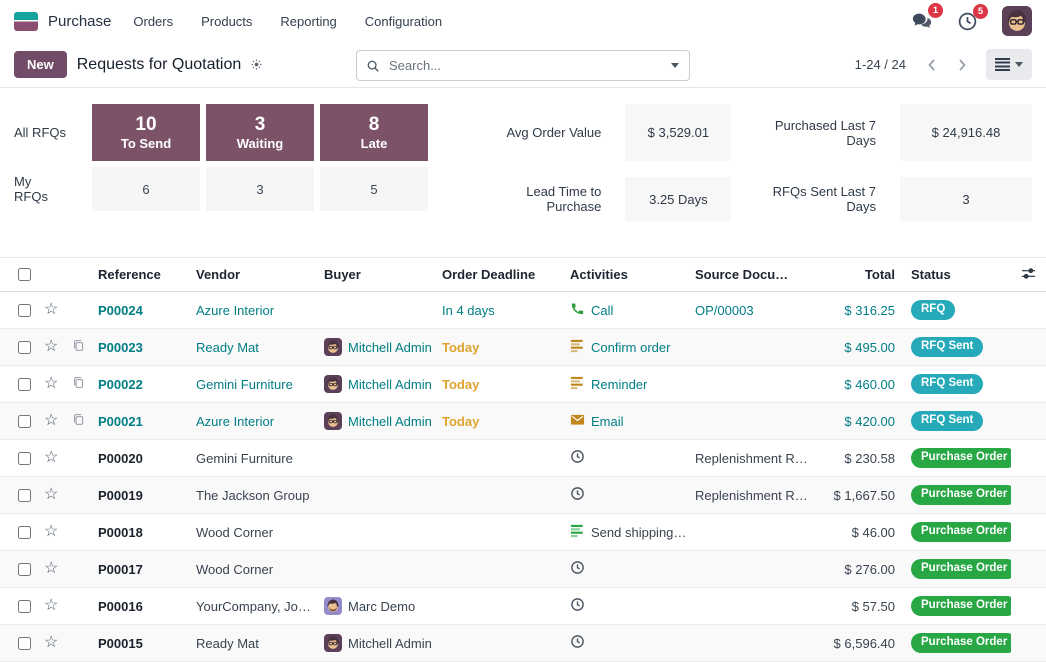 The width and height of the screenshot is (1046, 662). What do you see at coordinates (577, 530) in the screenshot?
I see `shipping-list-icon` at bounding box center [577, 530].